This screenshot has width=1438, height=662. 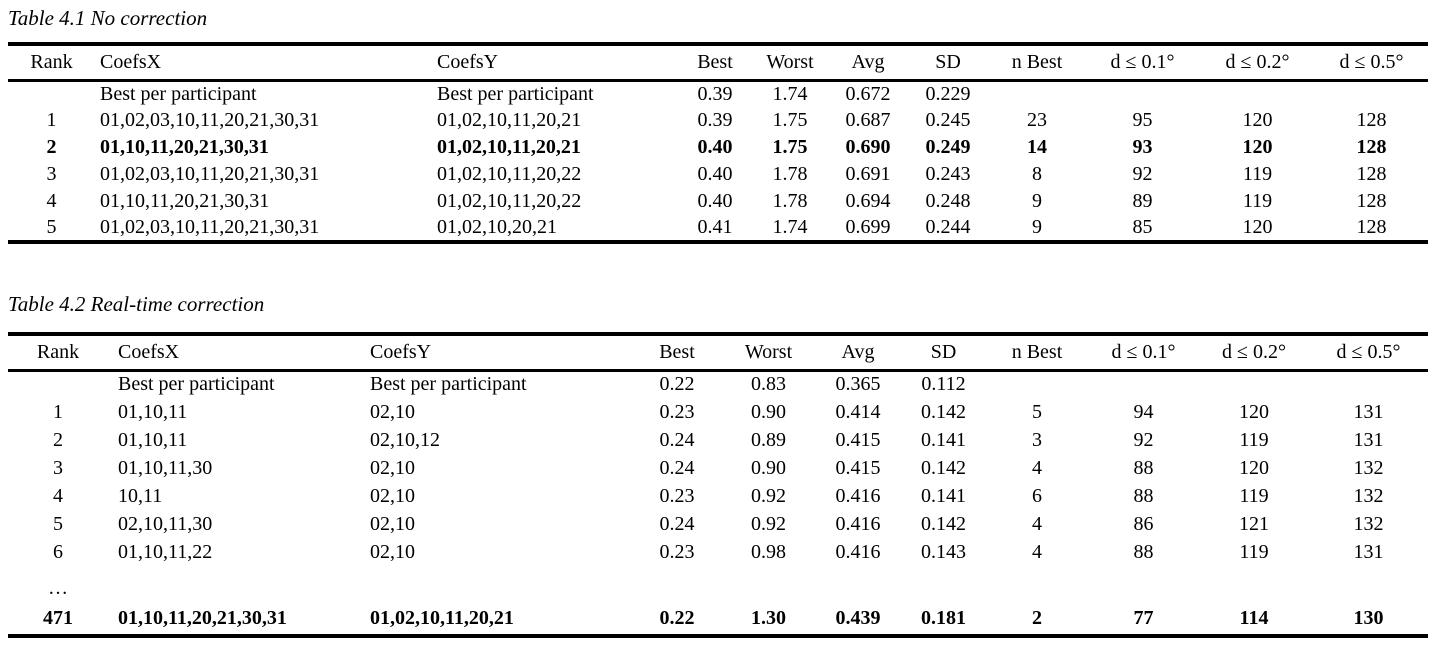 I want to click on table-cell: 01,02,10,11,20,22, so click(x=509, y=201).